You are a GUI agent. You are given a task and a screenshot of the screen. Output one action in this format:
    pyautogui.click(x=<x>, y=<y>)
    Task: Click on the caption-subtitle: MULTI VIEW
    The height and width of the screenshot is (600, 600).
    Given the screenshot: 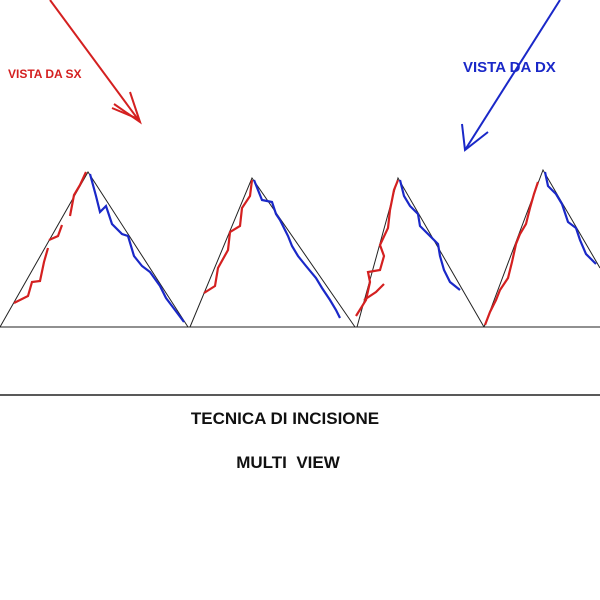 What is the action you would take?
    pyautogui.click(x=288, y=462)
    